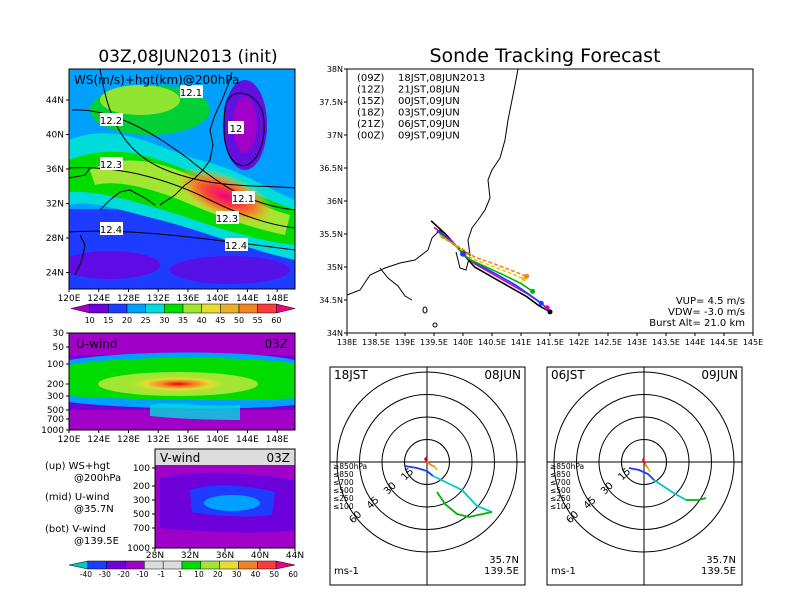 The width and height of the screenshot is (792, 612). What do you see at coordinates (90, 320) in the screenshot?
I see `ws-colorbar-label: 10` at bounding box center [90, 320].